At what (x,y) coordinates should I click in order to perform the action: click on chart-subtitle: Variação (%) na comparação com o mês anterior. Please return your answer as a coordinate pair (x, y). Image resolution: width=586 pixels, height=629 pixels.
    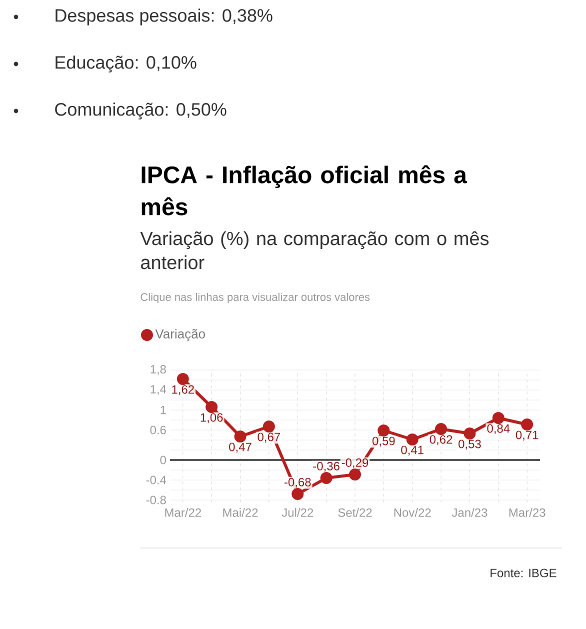
    Looking at the image, I should click on (314, 250).